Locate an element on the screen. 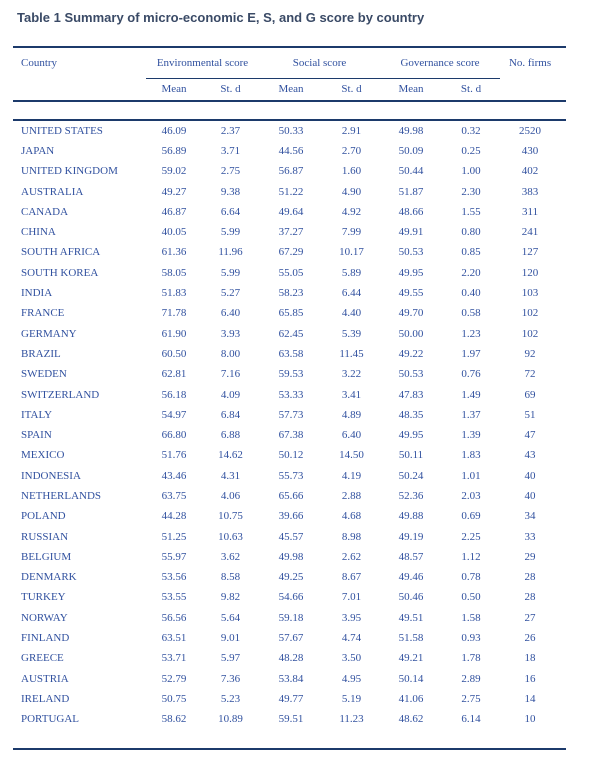 This screenshot has height=773, width=600. cell-country: PORTUGAL is located at coordinates (50, 719).